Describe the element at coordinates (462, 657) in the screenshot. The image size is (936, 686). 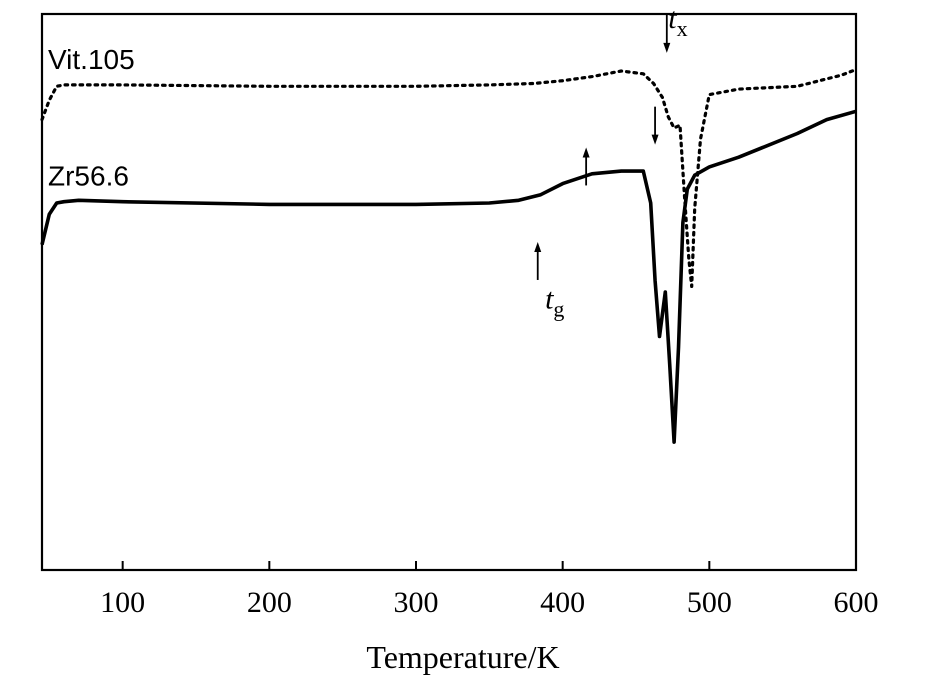
I see `x-axis-title: Temperature/K` at that location.